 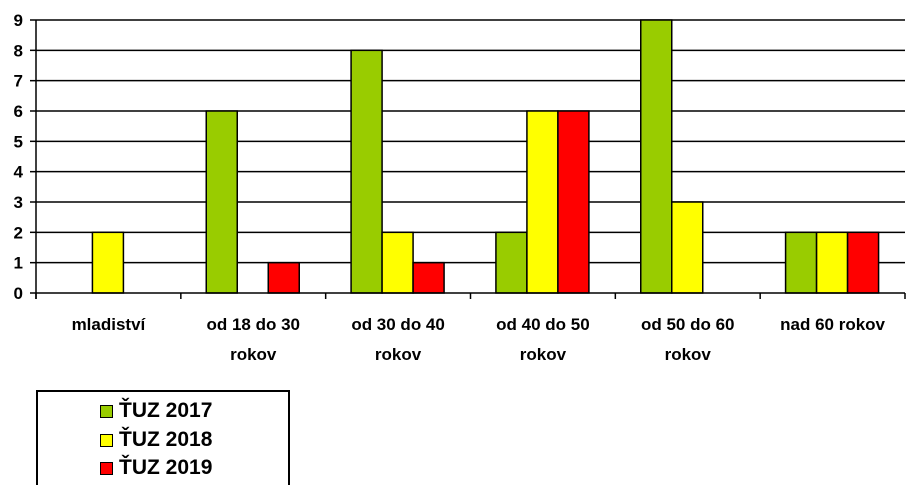 I want to click on bar-s2-c2, so click(x=428, y=277).